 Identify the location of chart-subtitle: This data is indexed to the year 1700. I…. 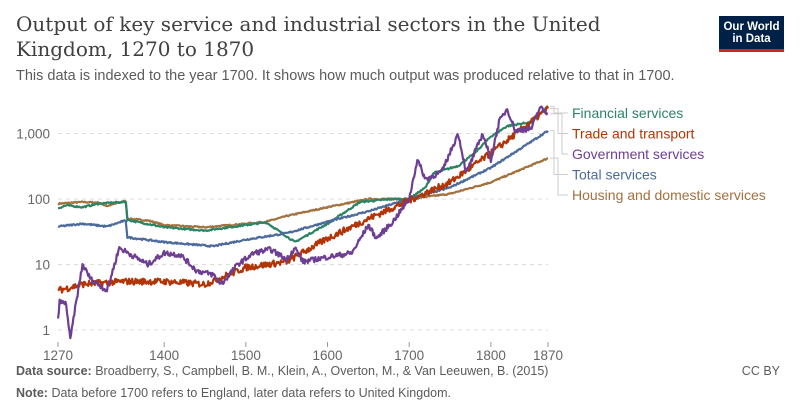
(345, 76).